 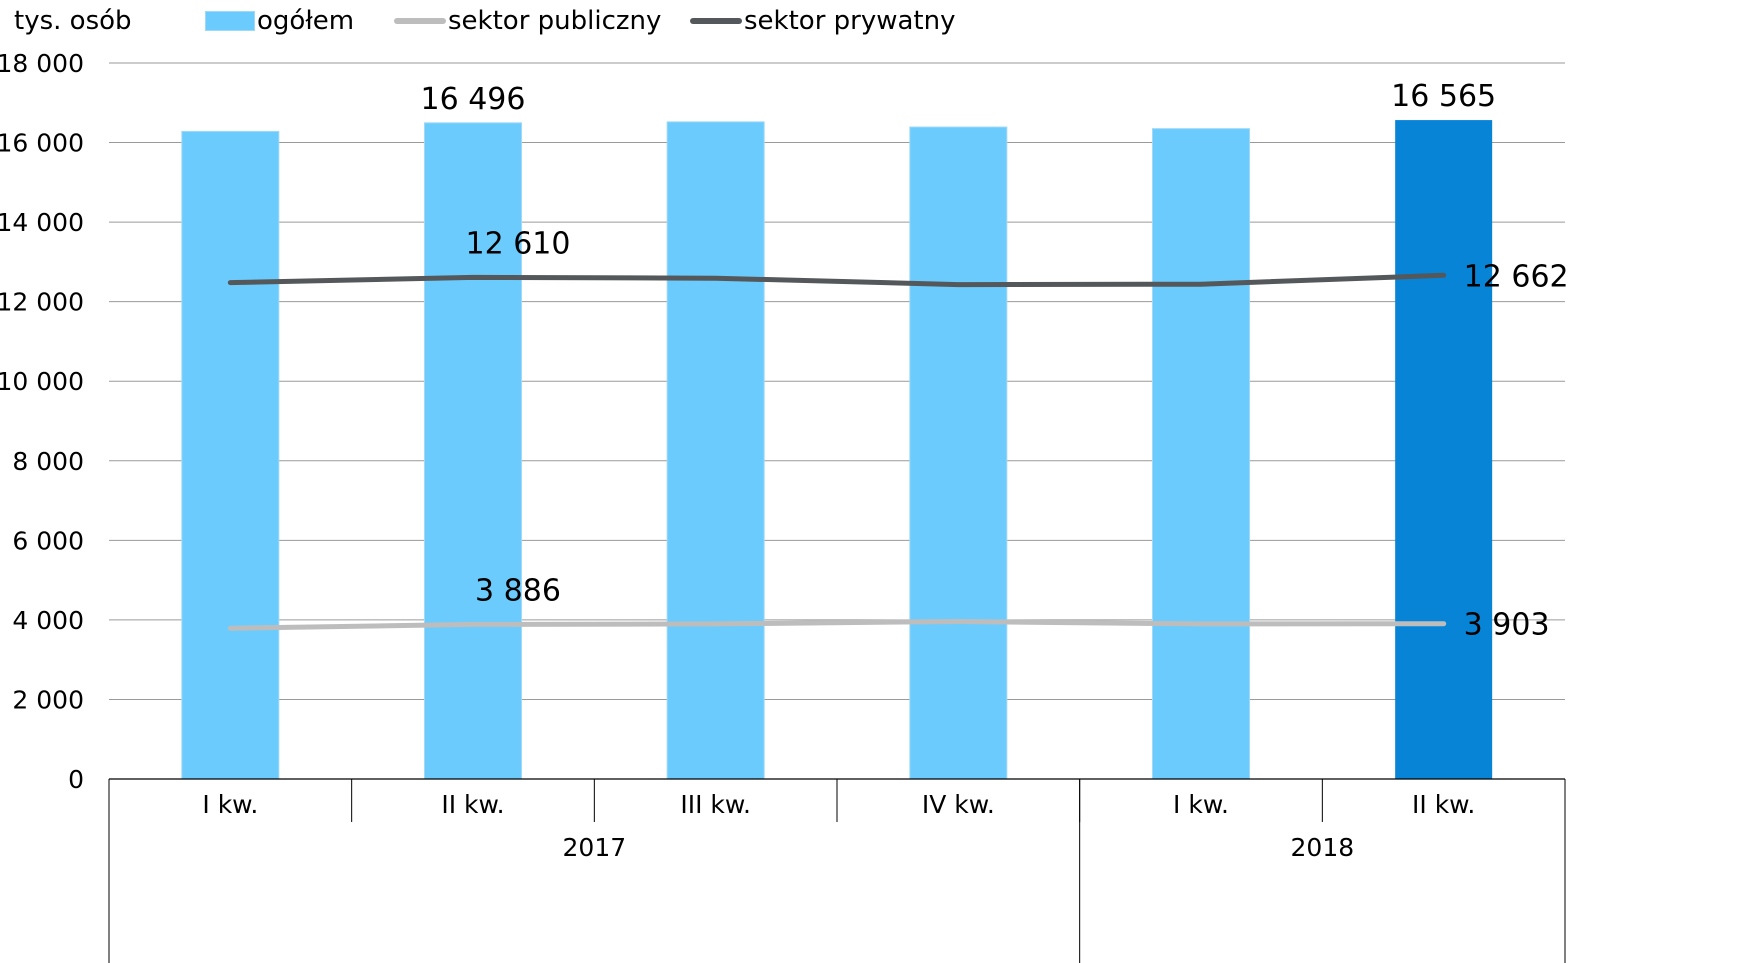 I want to click on legend-label: sektor publiczny, so click(x=555, y=21).